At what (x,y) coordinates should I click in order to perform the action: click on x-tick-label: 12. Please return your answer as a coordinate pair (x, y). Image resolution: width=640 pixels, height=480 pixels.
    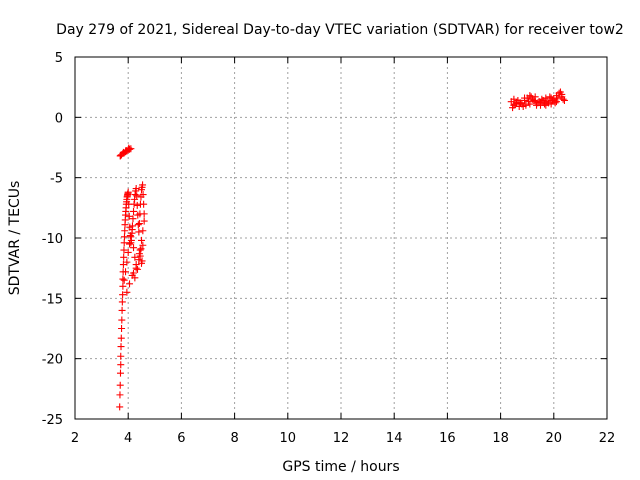
    Looking at the image, I should click on (341, 438).